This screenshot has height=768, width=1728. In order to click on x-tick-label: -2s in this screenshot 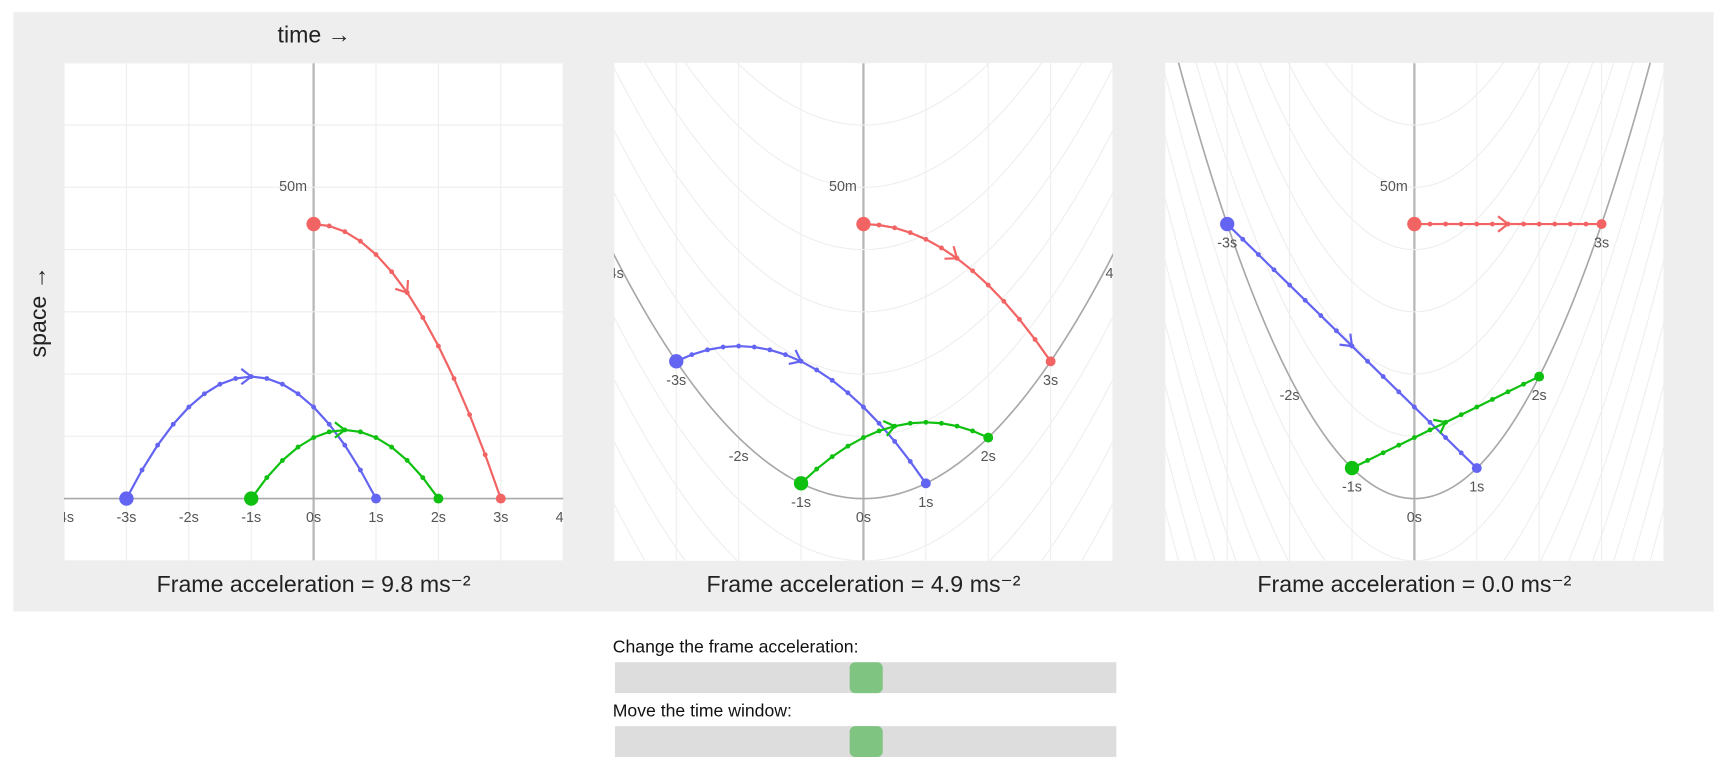, I will do `click(189, 518)`.